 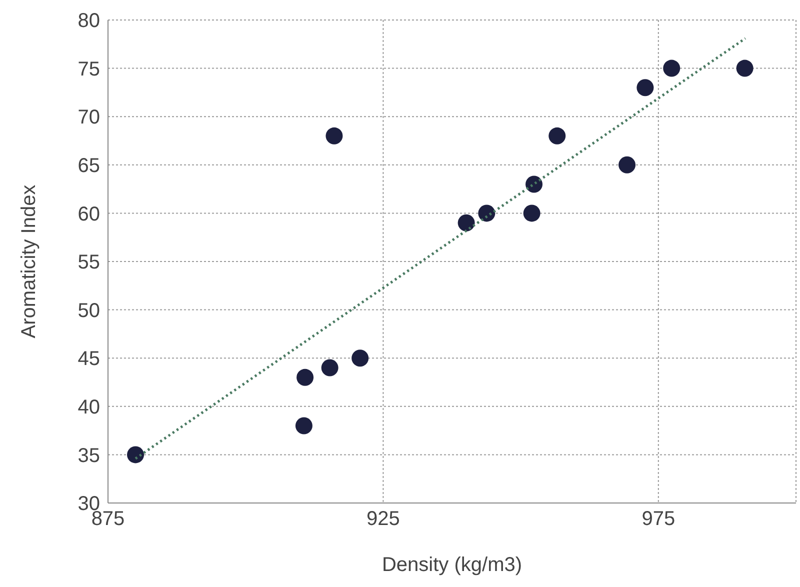 What do you see at coordinates (89, 311) in the screenshot?
I see `y-tick-label: 50` at bounding box center [89, 311].